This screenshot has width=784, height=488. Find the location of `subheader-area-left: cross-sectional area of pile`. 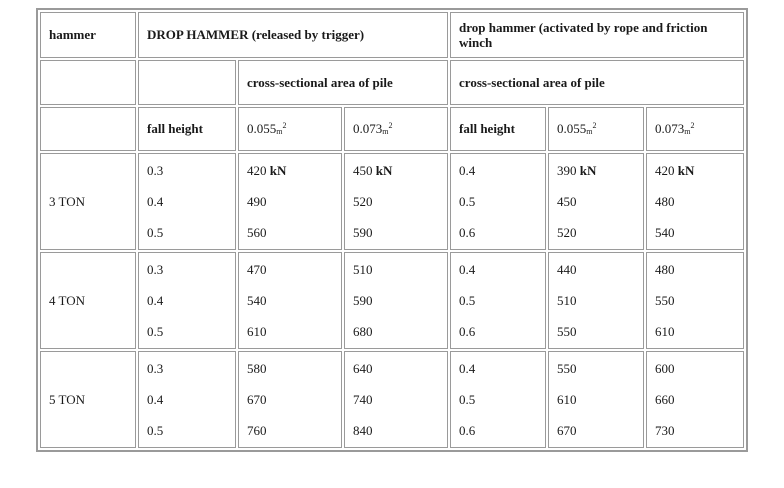

subheader-area-left: cross-sectional area of pile is located at coordinates (343, 82).